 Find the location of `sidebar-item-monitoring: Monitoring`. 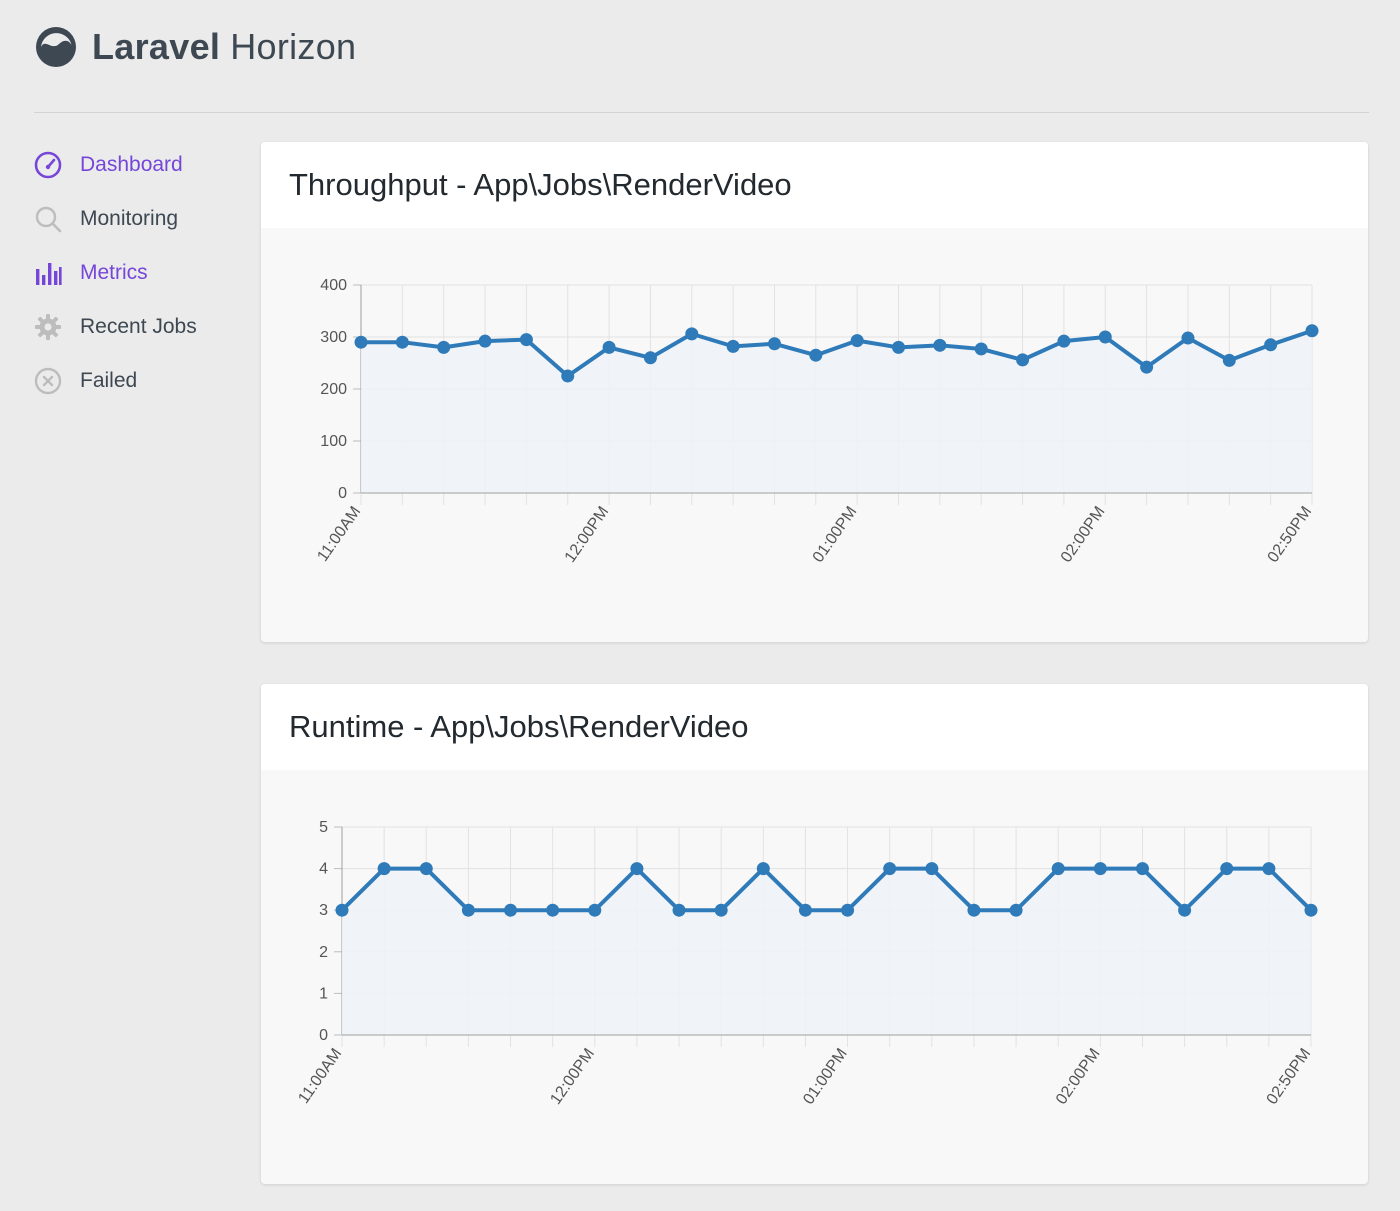

sidebar-item-monitoring: Monitoring is located at coordinates (134, 219).